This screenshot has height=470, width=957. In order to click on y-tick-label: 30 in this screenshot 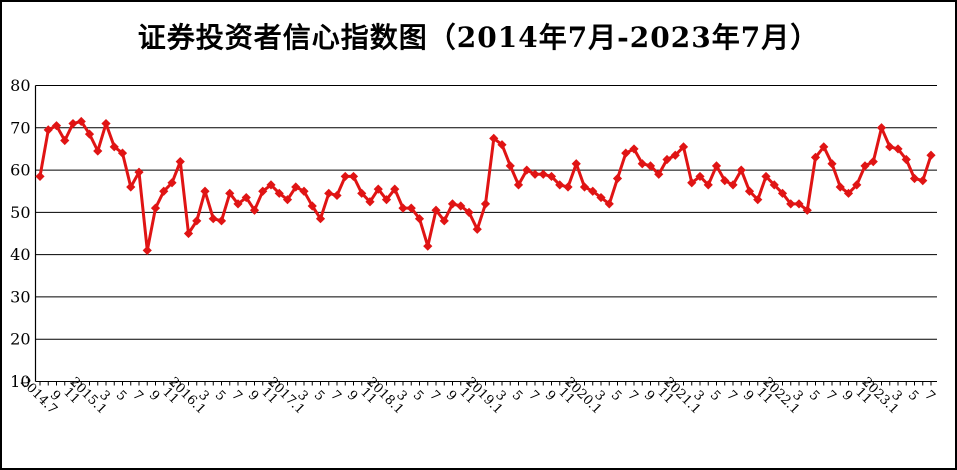, I will do `click(20, 296)`.